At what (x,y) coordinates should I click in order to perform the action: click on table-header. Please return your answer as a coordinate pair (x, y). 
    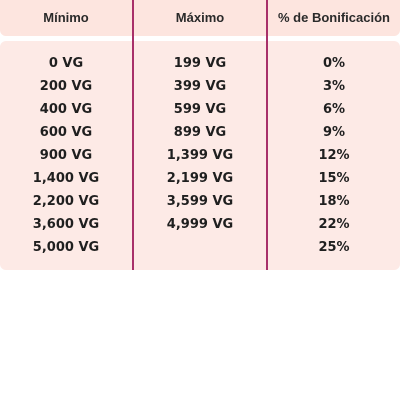
    Looking at the image, I should click on (200, 18).